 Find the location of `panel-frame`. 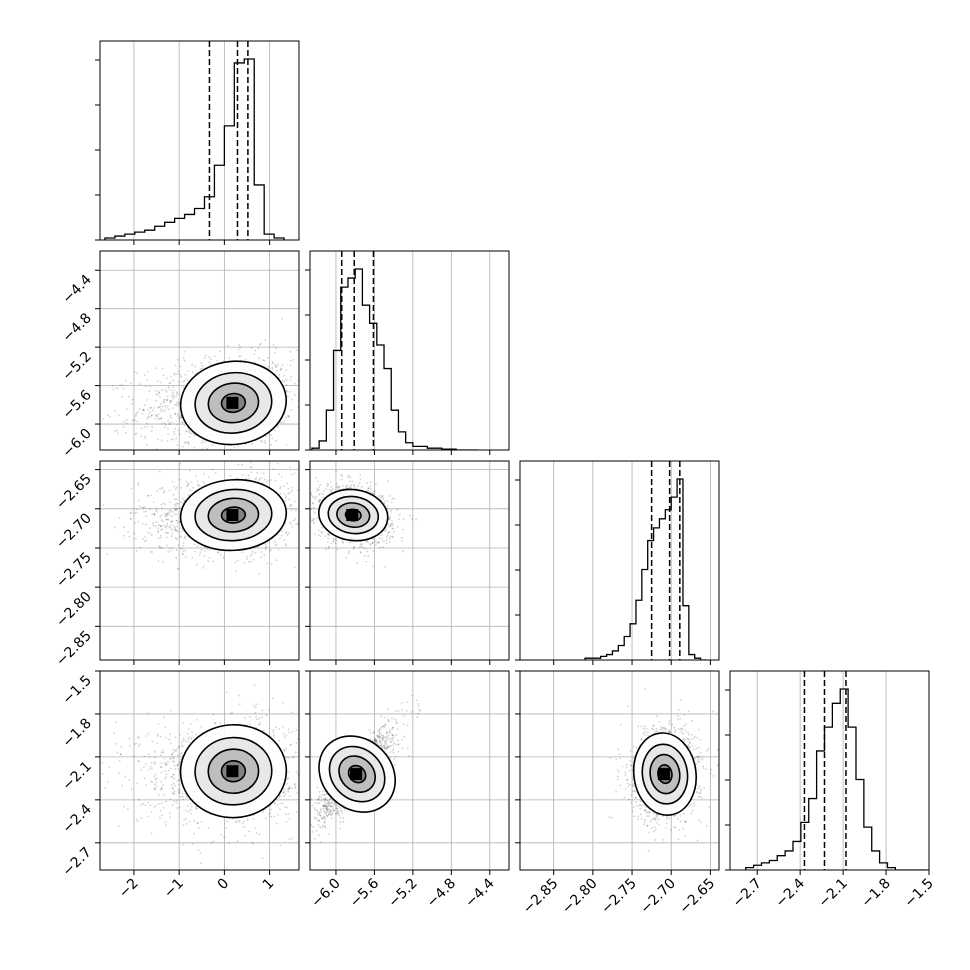

panel-frame is located at coordinates (199, 350).